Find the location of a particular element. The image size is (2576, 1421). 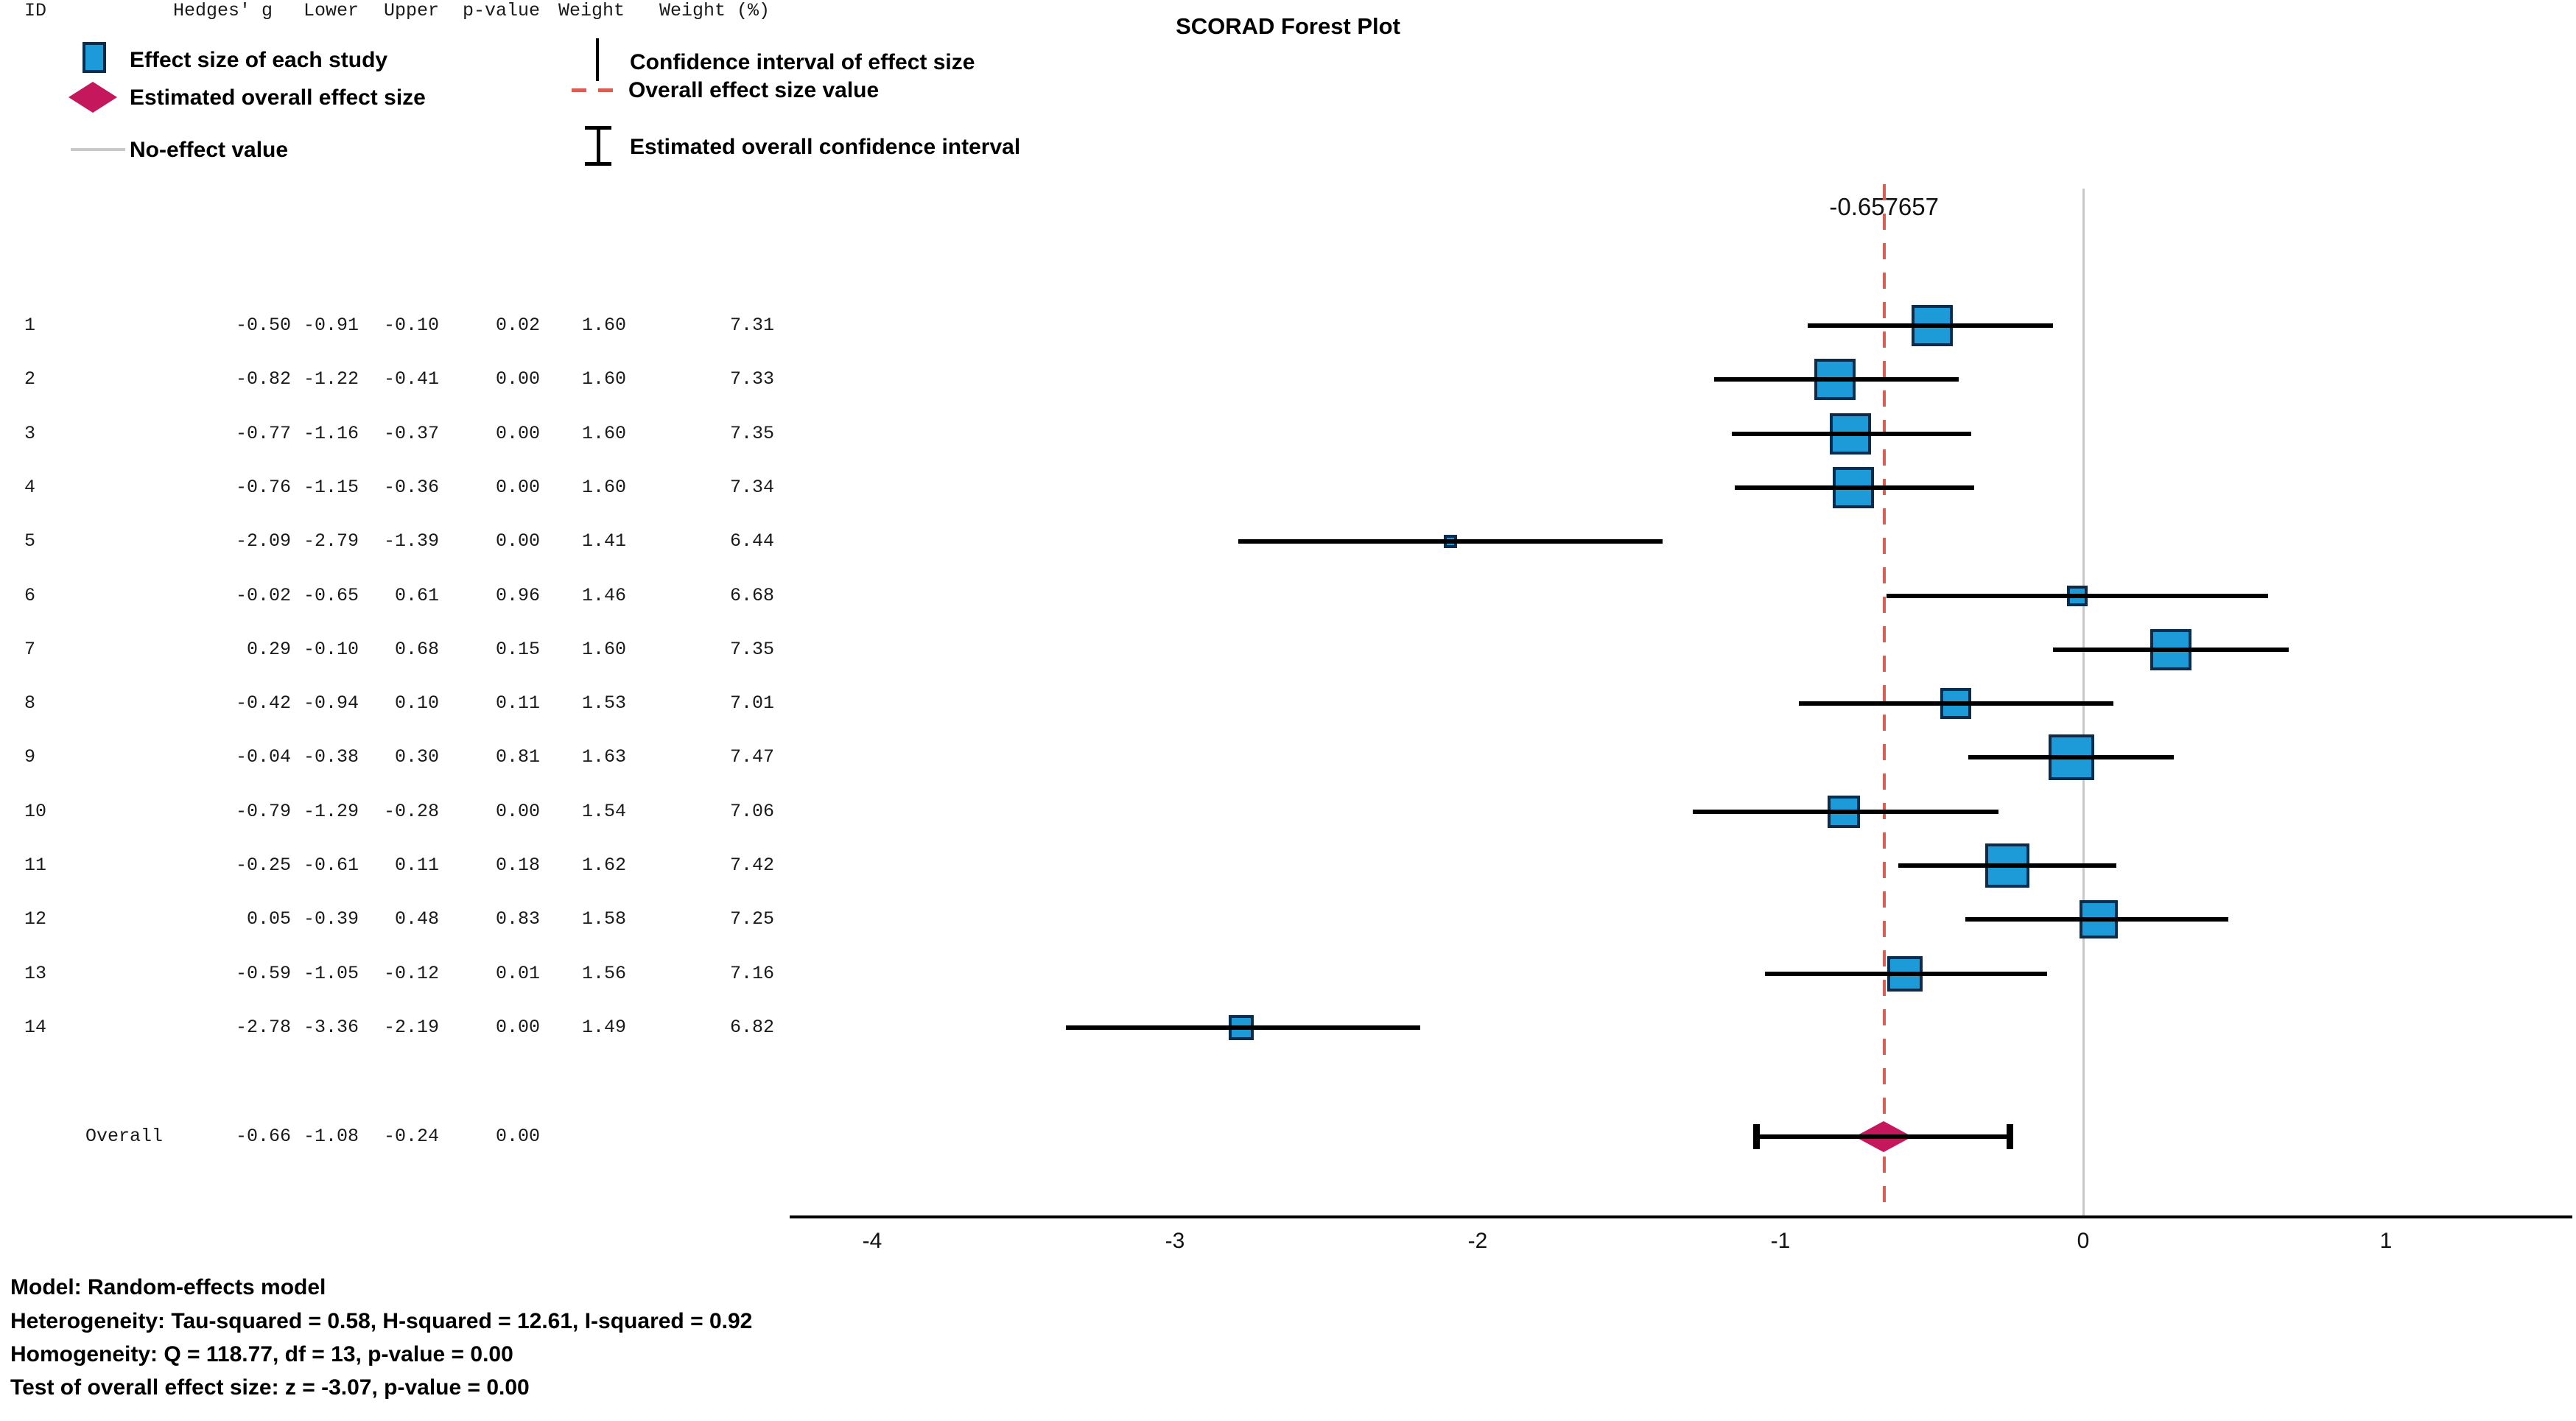

cell-value: 0.18 is located at coordinates (517, 866).